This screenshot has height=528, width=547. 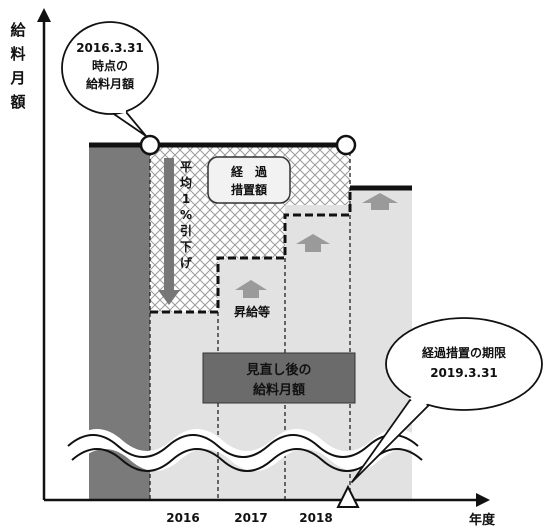 I want to click on year-label-2017: 2017, so click(x=250, y=518).